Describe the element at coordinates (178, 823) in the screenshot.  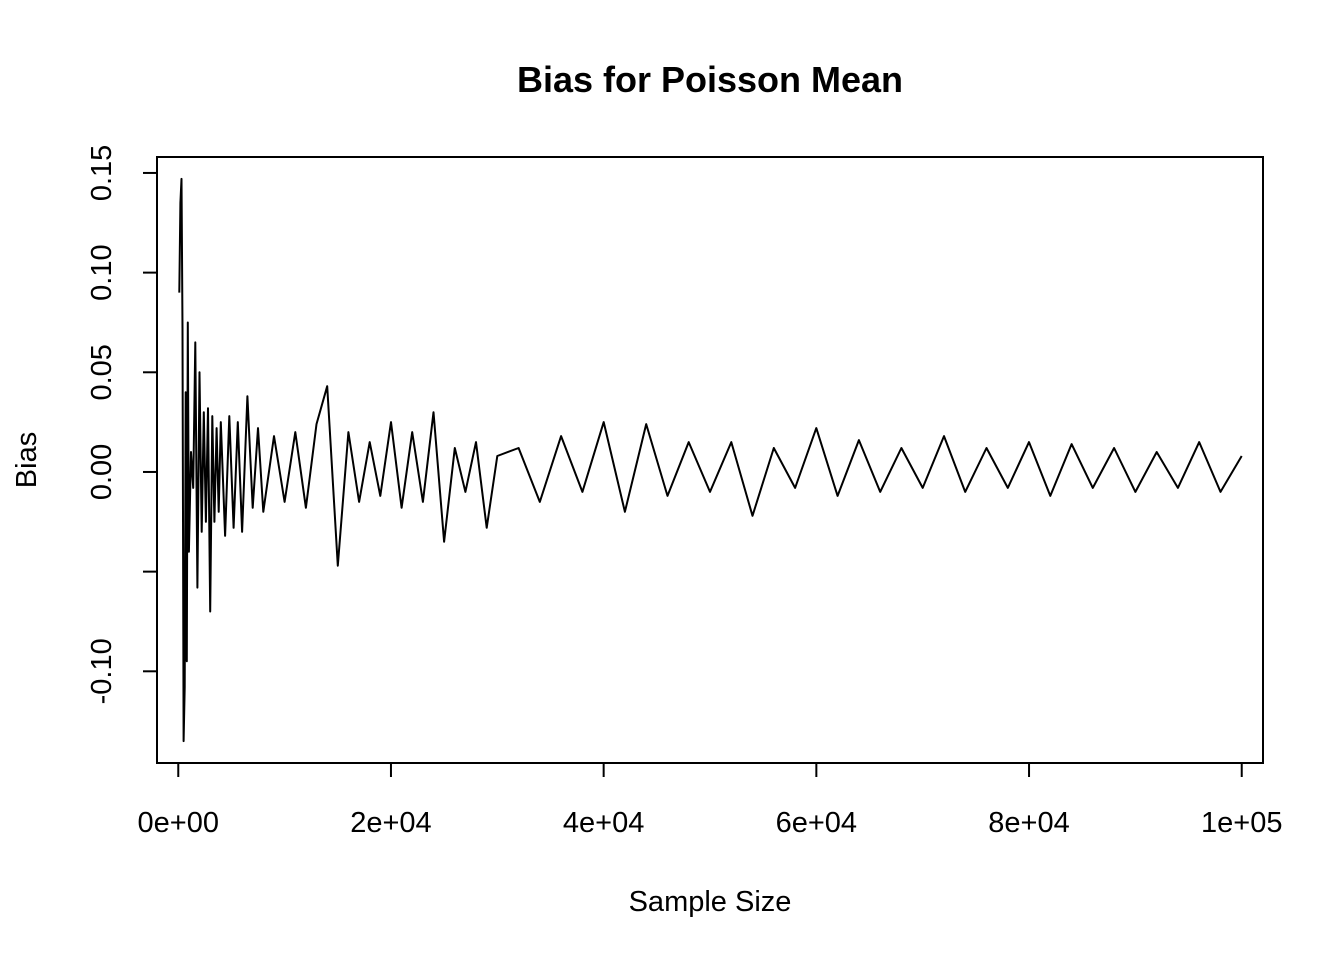
I see `x-tick-label: 0e+00` at that location.